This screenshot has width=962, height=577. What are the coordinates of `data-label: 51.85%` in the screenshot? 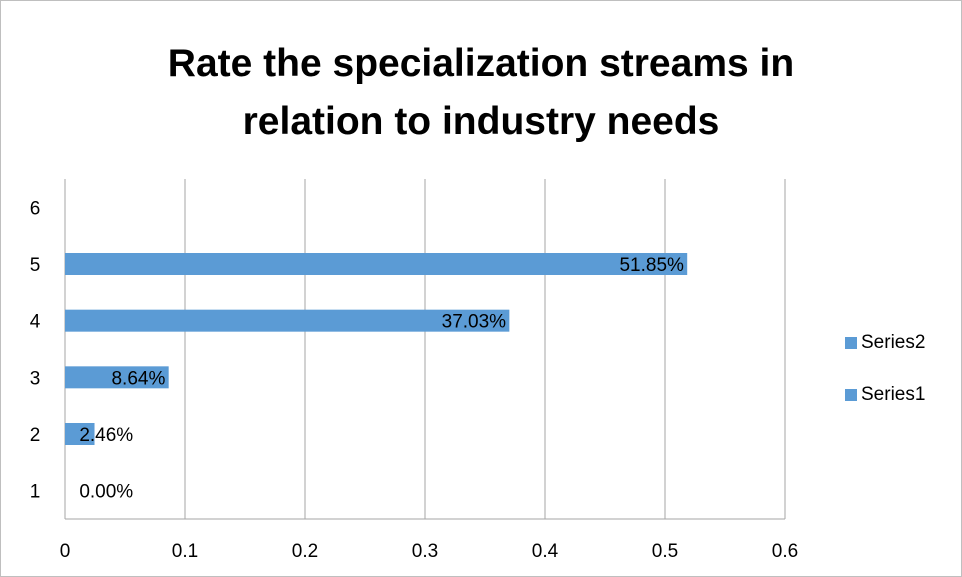 It's located at (651, 265).